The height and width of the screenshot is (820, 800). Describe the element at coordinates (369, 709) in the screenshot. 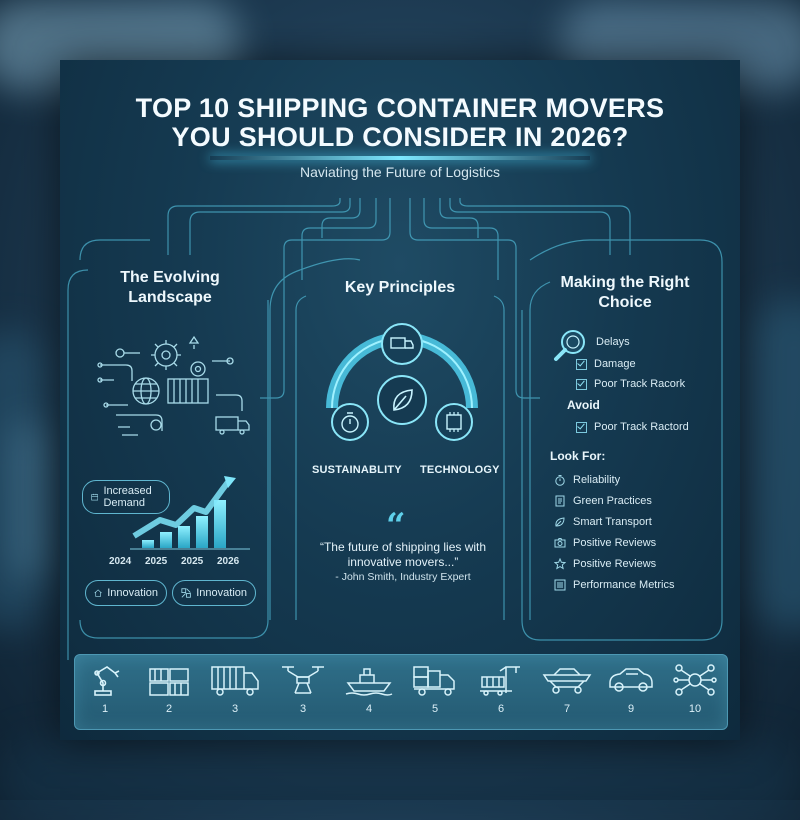

I see `mover-number: 4` at that location.